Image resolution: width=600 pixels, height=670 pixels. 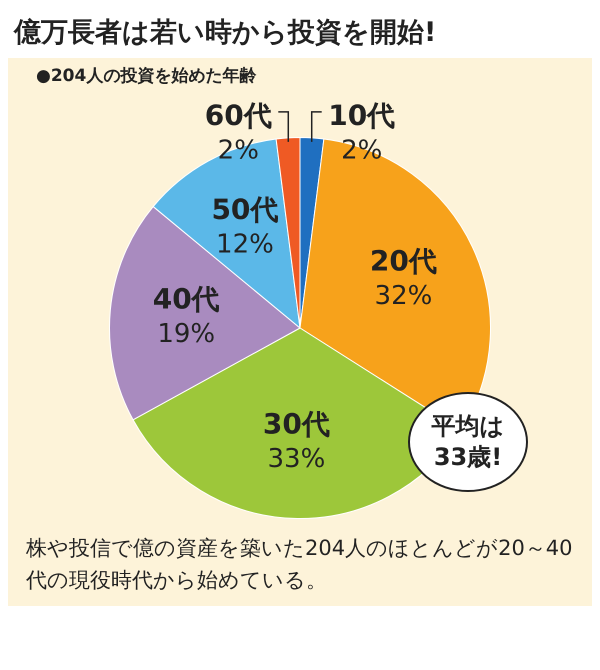 What do you see at coordinates (468, 442) in the screenshot?
I see `text: 平均は33歳!` at bounding box center [468, 442].